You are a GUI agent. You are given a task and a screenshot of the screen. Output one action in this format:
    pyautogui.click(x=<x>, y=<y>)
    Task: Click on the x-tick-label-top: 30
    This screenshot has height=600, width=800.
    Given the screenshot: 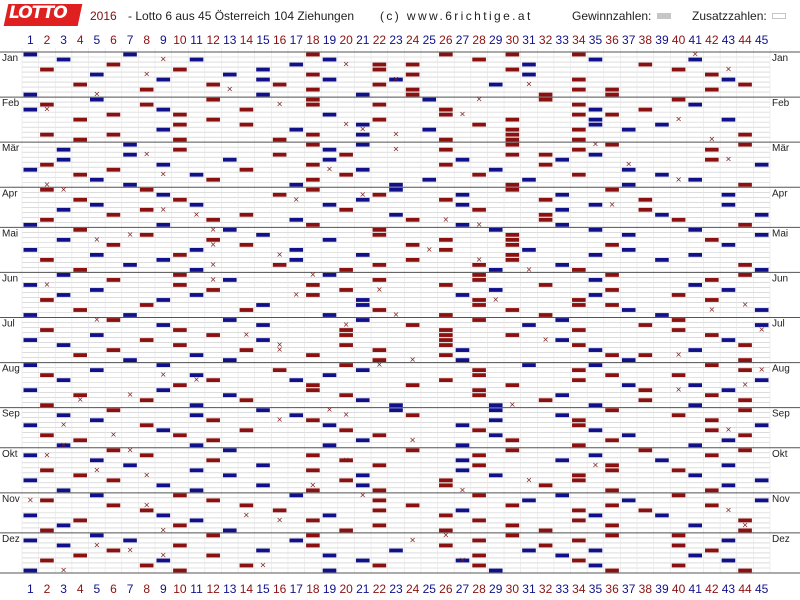 What is the action you would take?
    pyautogui.click(x=513, y=40)
    